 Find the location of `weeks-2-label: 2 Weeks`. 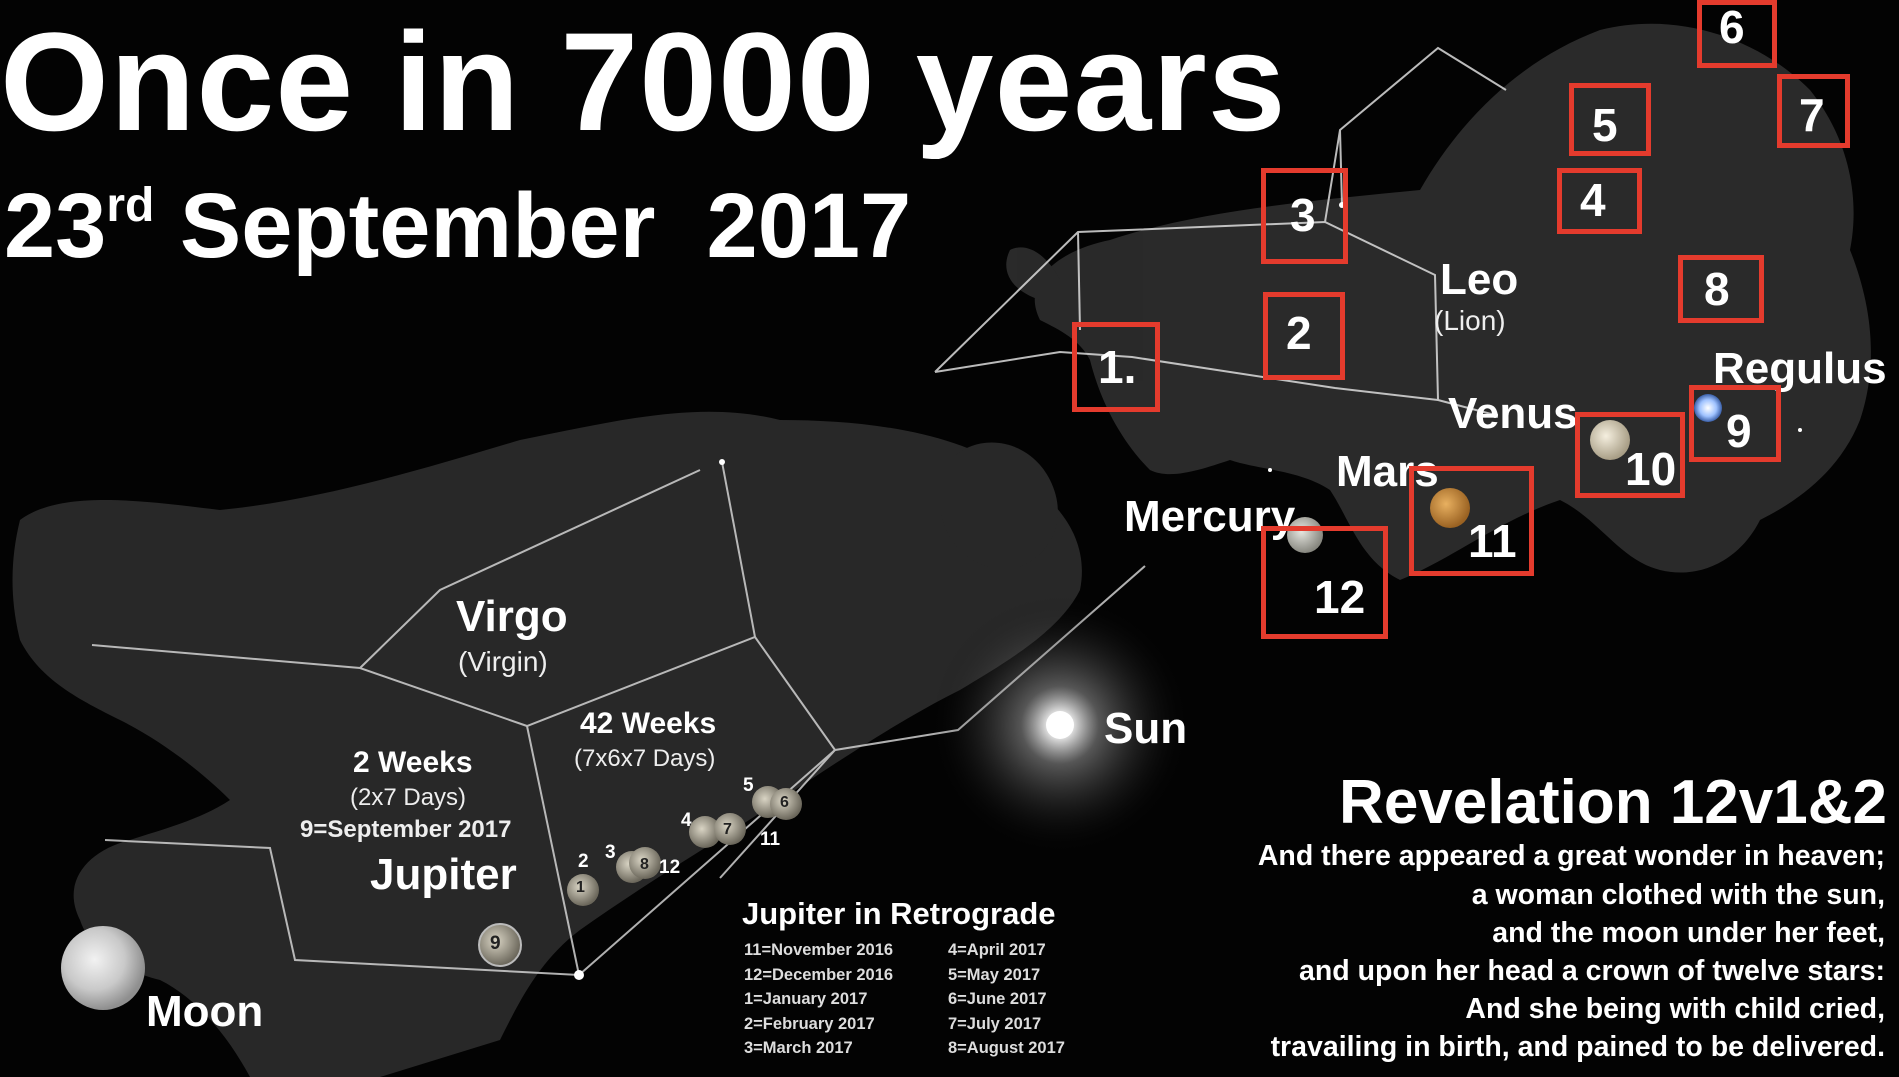

weeks-2-label: 2 Weeks is located at coordinates (413, 762).